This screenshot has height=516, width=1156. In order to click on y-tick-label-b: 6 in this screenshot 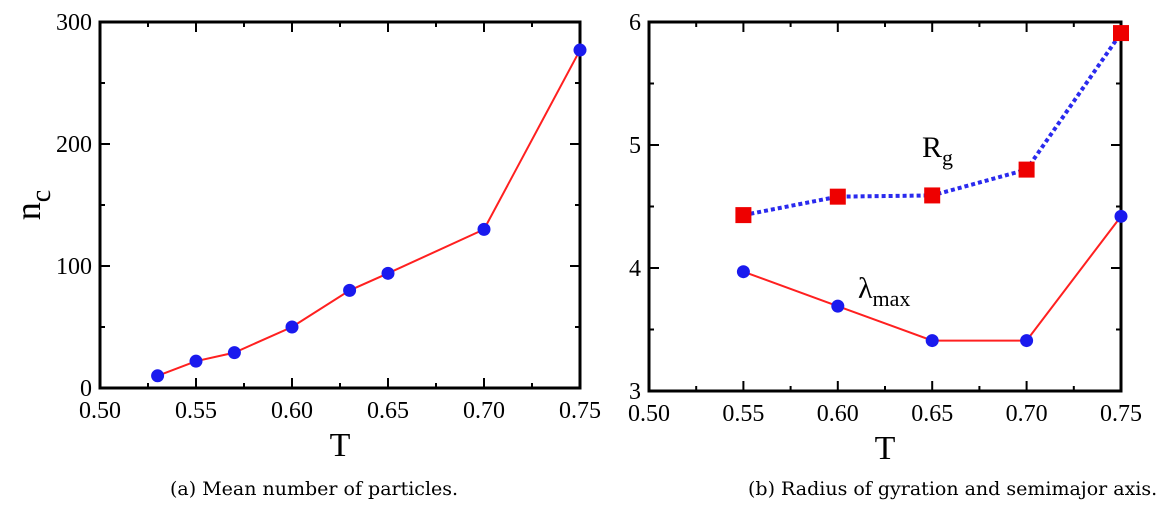, I will do `click(635, 23)`.